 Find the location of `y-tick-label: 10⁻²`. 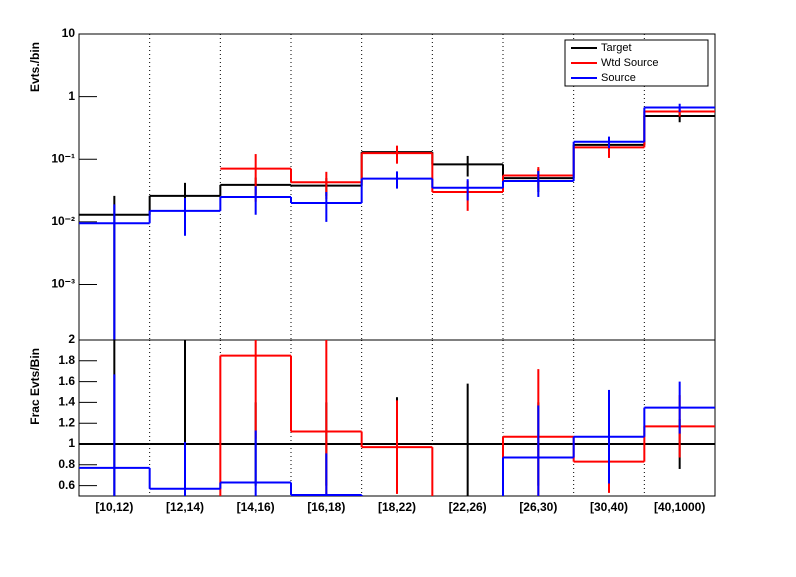

y-tick-label: 10⁻² is located at coordinates (63, 221).